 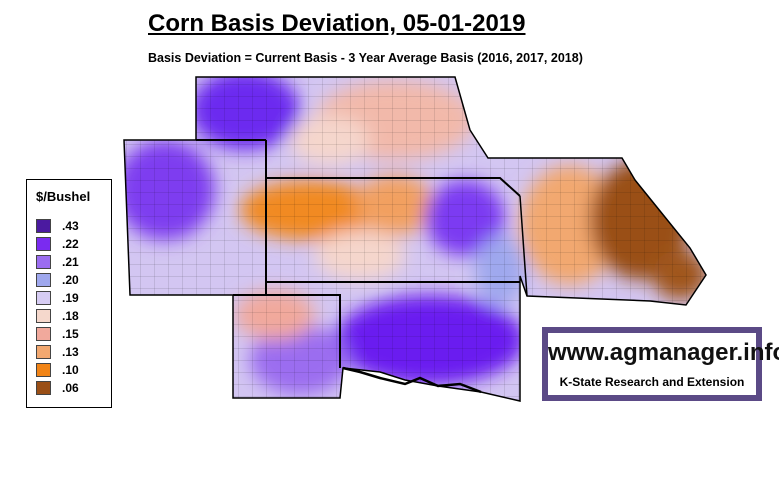 What do you see at coordinates (70, 298) in the screenshot?
I see `legend-label: .19` at bounding box center [70, 298].